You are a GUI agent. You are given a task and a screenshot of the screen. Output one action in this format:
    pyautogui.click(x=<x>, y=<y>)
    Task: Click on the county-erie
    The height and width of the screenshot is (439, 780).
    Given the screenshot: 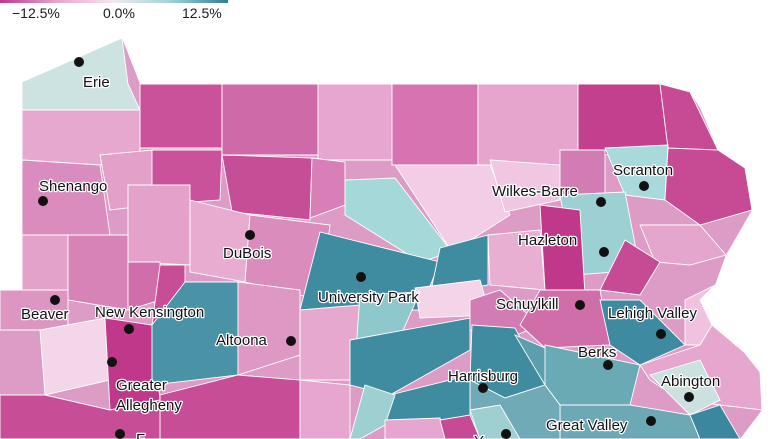 What is the action you would take?
    pyautogui.click(x=81, y=74)
    